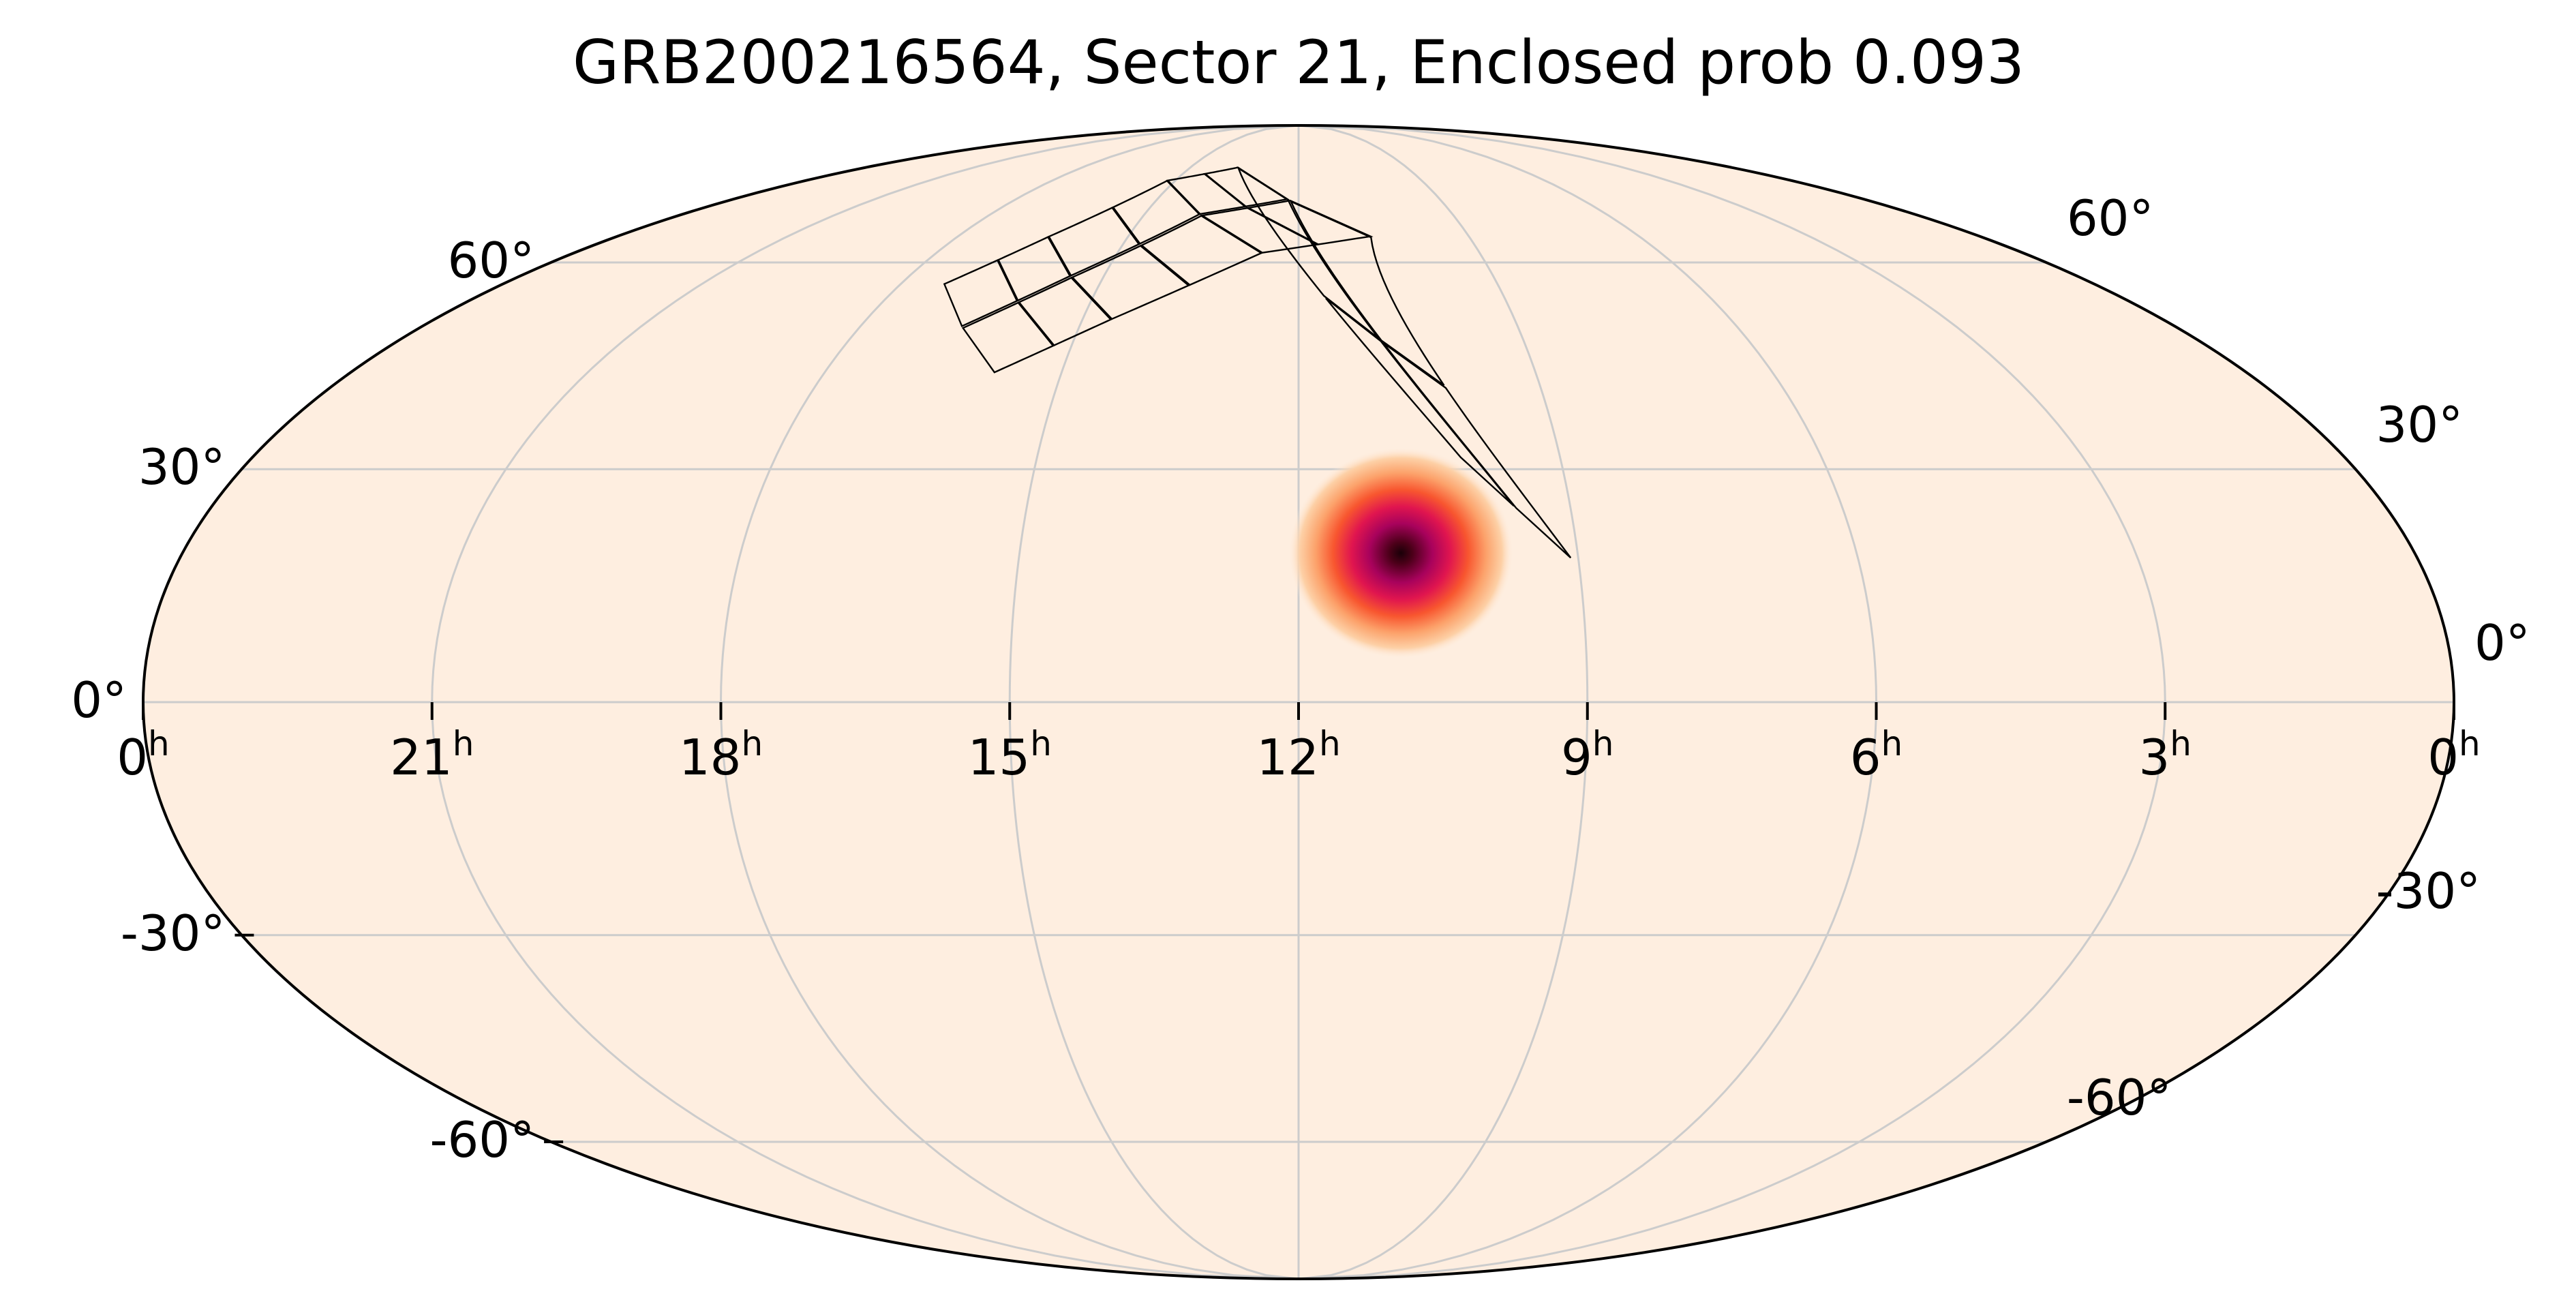 The width and height of the screenshot is (2576, 1315). What do you see at coordinates (2110, 218) in the screenshot?
I see `dec-label-right: 60°` at bounding box center [2110, 218].